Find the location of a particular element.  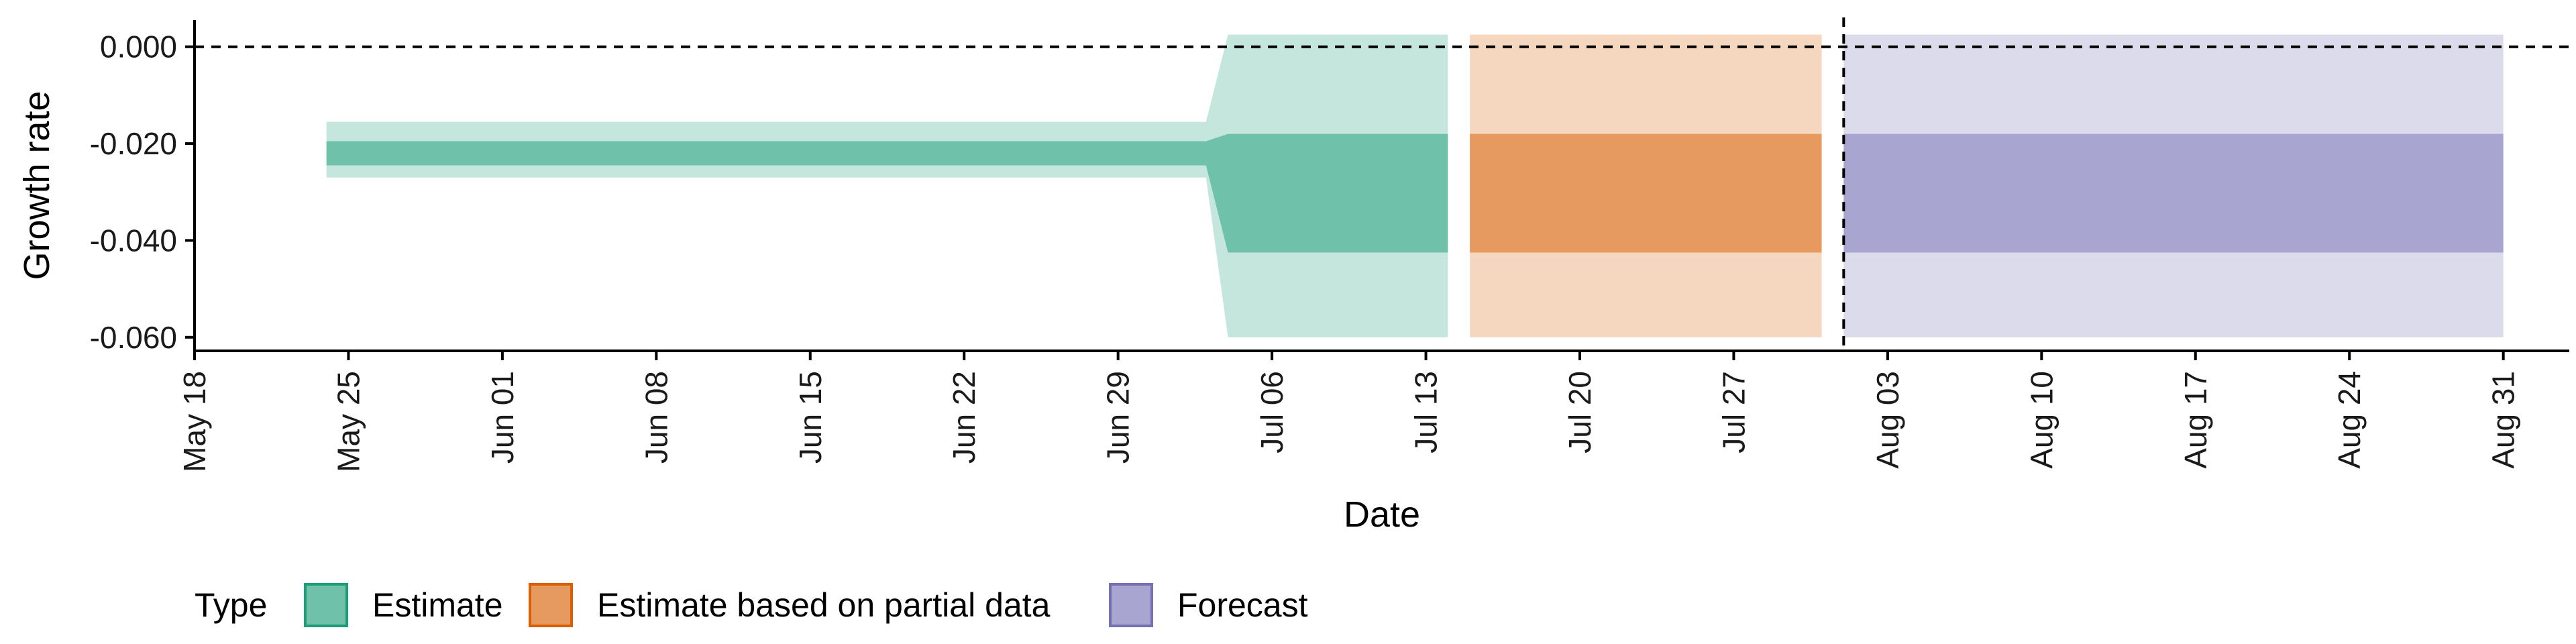

x-tick-label: Jun 22 is located at coordinates (964, 417).